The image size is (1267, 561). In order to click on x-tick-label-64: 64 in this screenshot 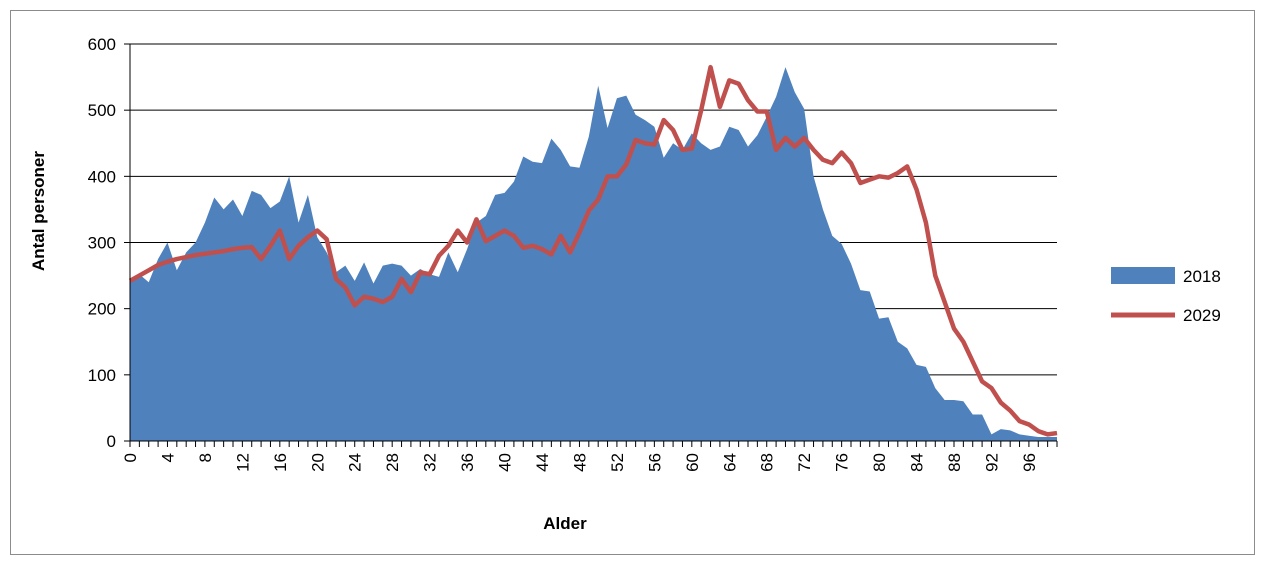, I will do `click(729, 462)`.